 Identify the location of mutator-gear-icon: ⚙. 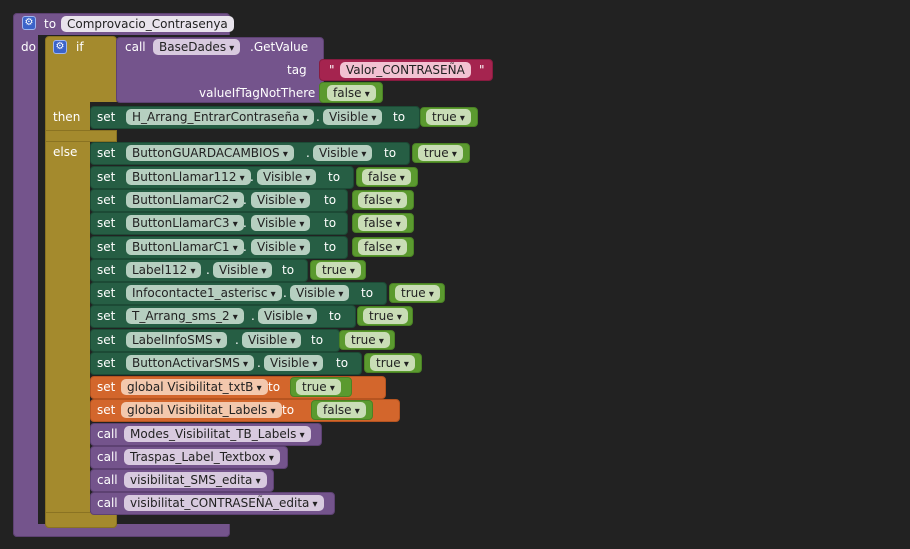
(29, 23).